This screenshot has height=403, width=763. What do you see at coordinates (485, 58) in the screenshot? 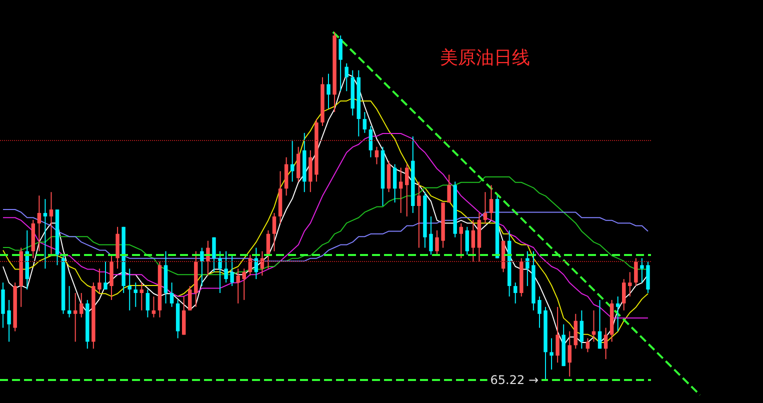
I see `text: 美原油日线` at bounding box center [485, 58].